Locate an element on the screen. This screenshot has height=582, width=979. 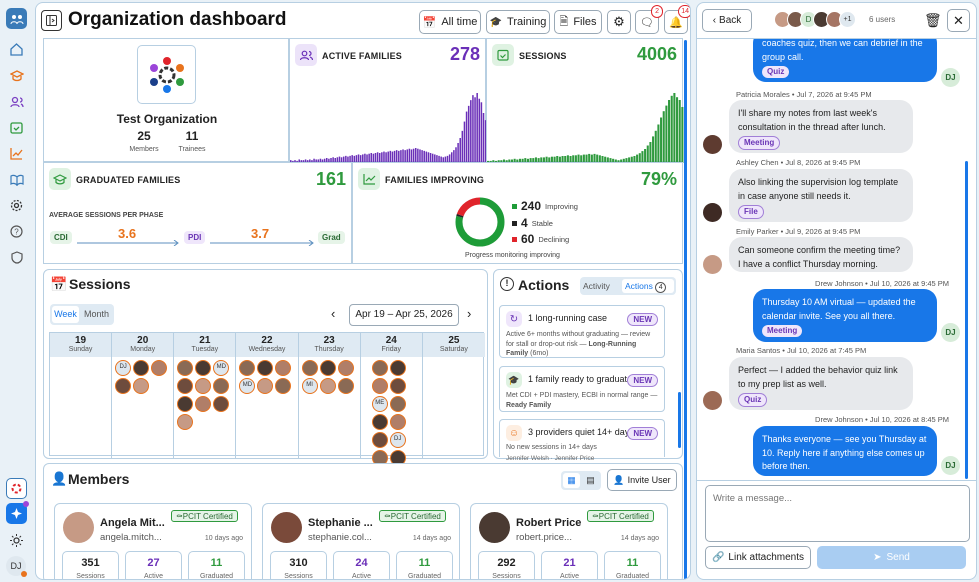
day-column: 19 Sunday is located at coordinates (81, 395).